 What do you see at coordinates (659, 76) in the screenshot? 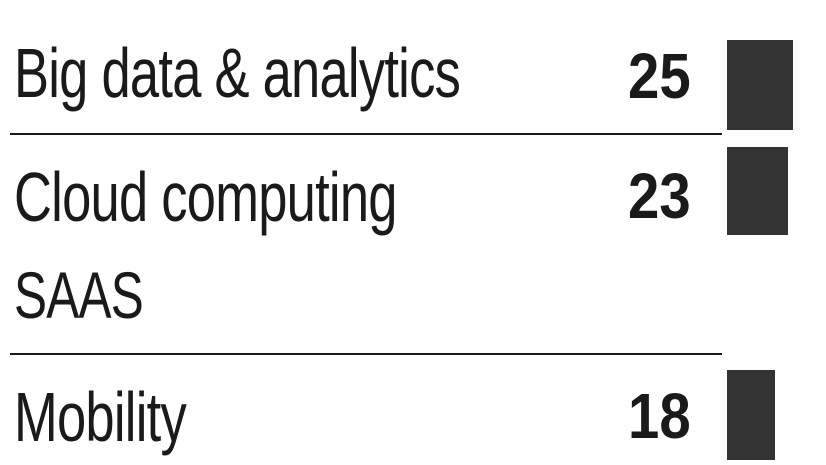
I see `data-label: 25` at bounding box center [659, 76].